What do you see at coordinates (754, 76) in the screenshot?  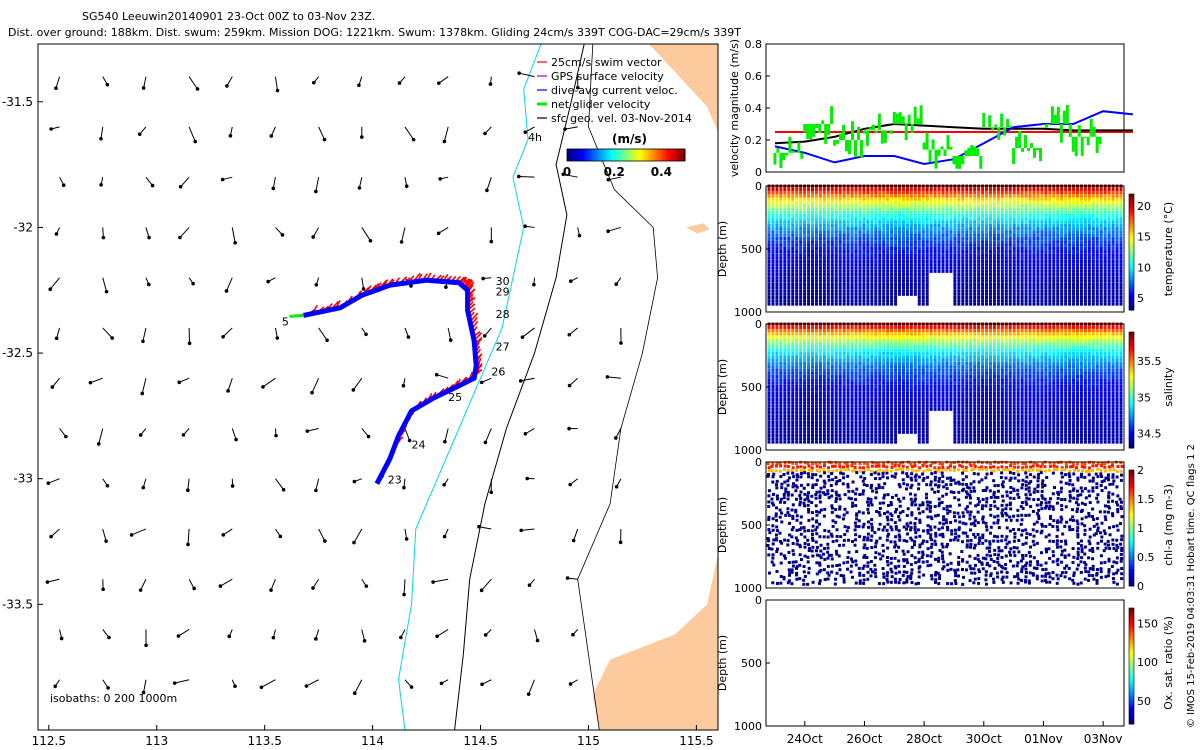 I see `velocity-y-tick-label: 0.6` at bounding box center [754, 76].